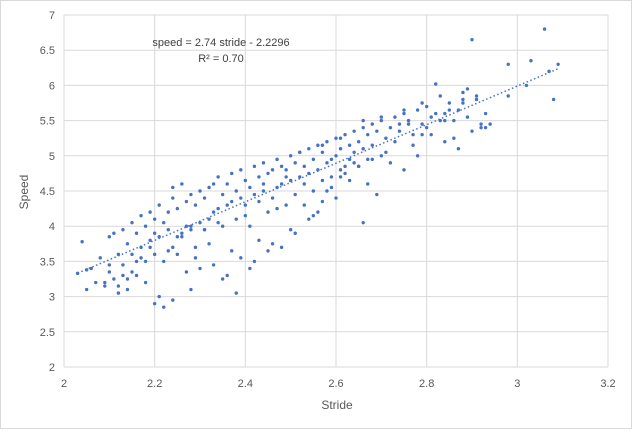 The width and height of the screenshot is (632, 433). Describe the element at coordinates (52, 227) in the screenshot. I see `y-tick-label: 4` at that location.